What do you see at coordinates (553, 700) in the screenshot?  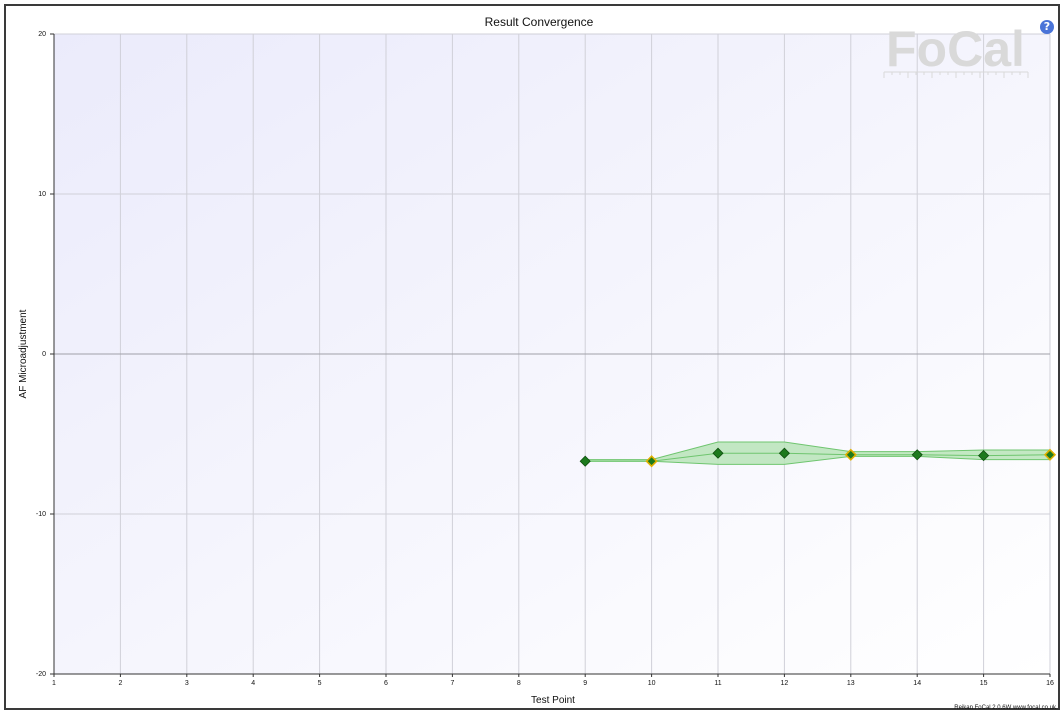 I see `x-axis-label: Test Point` at bounding box center [553, 700].